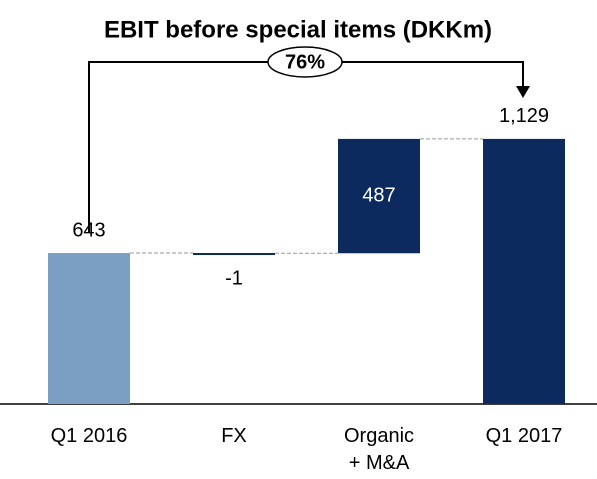 Image resolution: width=597 pixels, height=479 pixels. Describe the element at coordinates (89, 436) in the screenshot. I see `x-tick-label: Q1 2016` at that location.